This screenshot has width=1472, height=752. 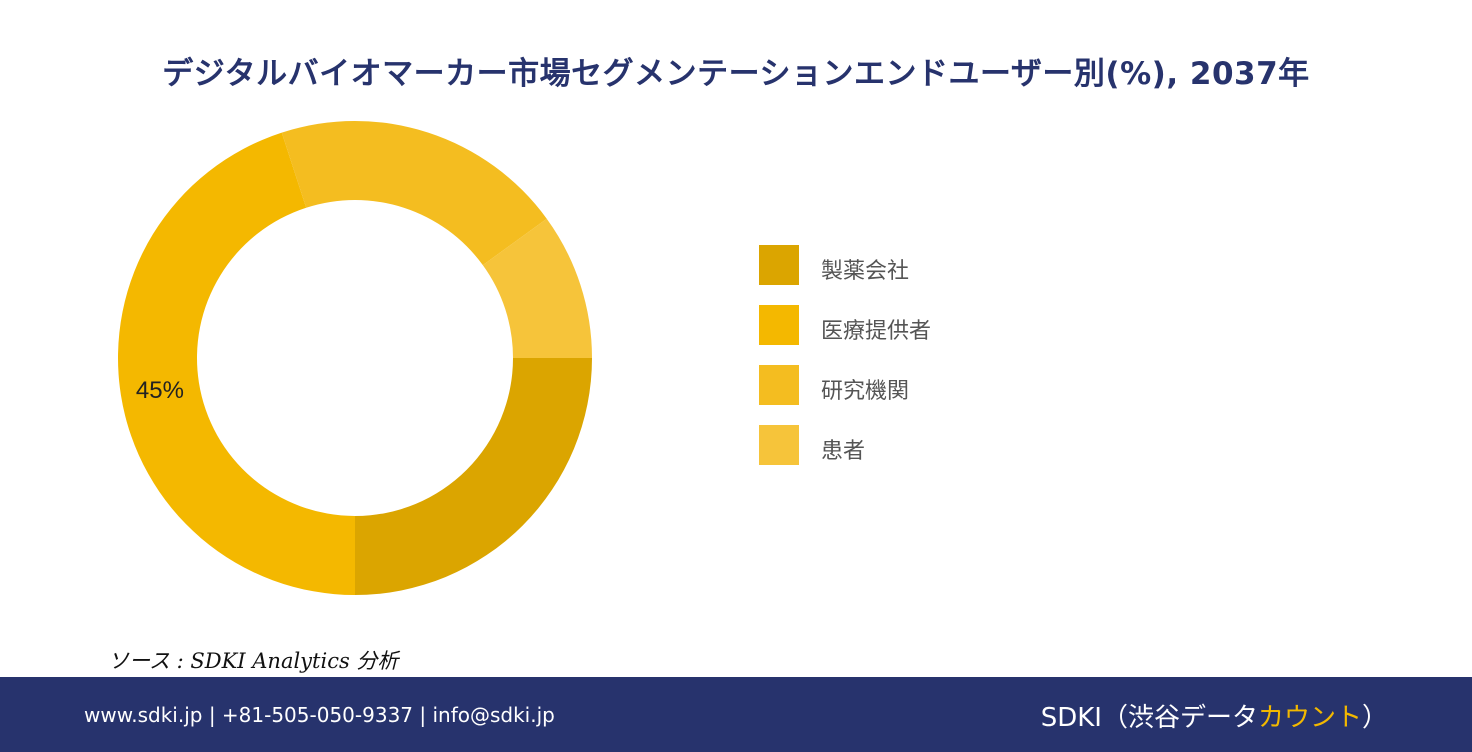 I want to click on legend-label: 研究機関, so click(x=865, y=391).